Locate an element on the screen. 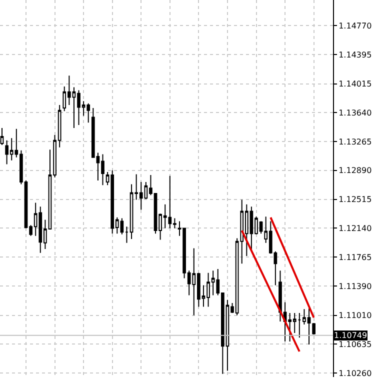 The width and height of the screenshot is (389, 383). y-tick-label: 1.12890 is located at coordinates (355, 171).